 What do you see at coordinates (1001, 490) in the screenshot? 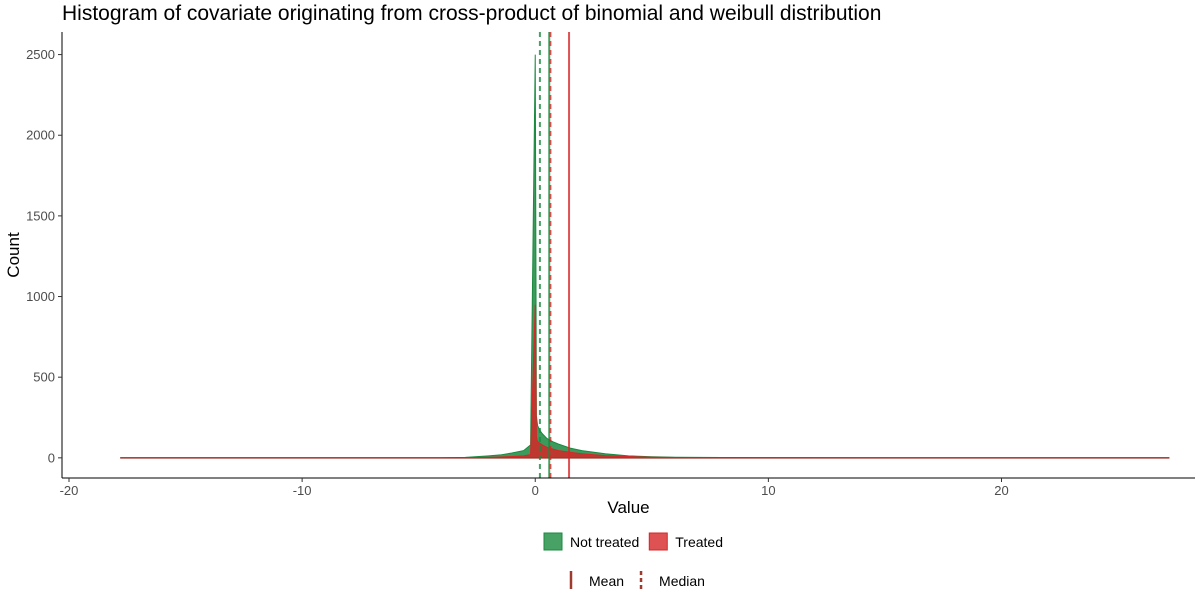
I see `x-tick-label: 20` at bounding box center [1001, 490].